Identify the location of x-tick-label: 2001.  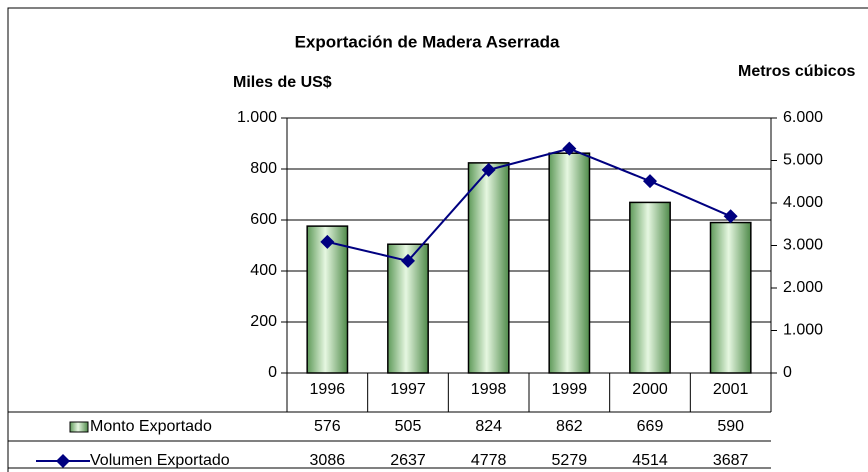
(731, 389).